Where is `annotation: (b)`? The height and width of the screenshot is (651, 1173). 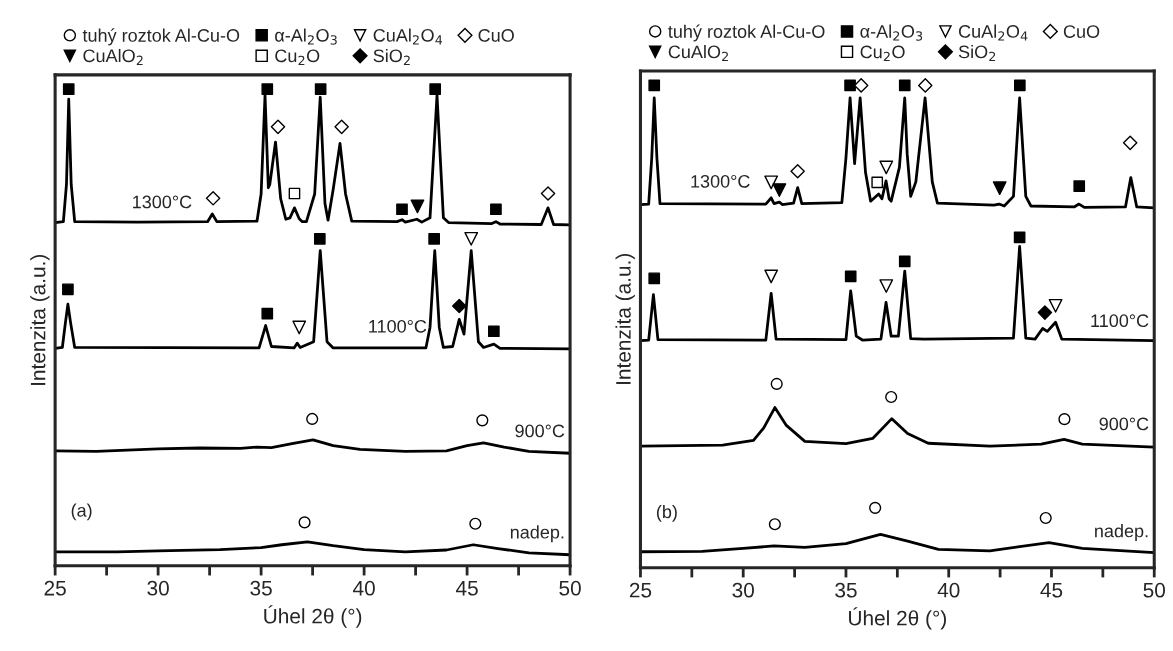
annotation: (b) is located at coordinates (666, 513).